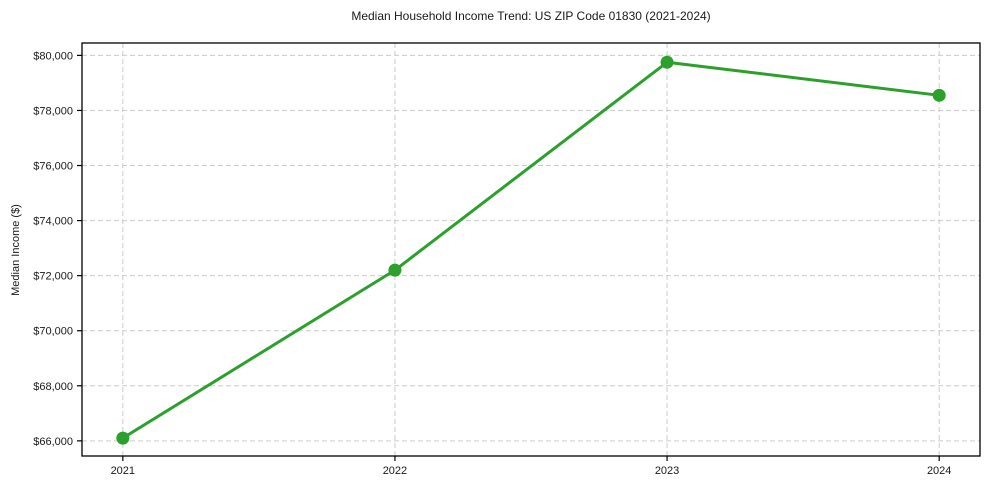 The width and height of the screenshot is (989, 490). I want to click on y-tick-label: $68,000, so click(53, 387).